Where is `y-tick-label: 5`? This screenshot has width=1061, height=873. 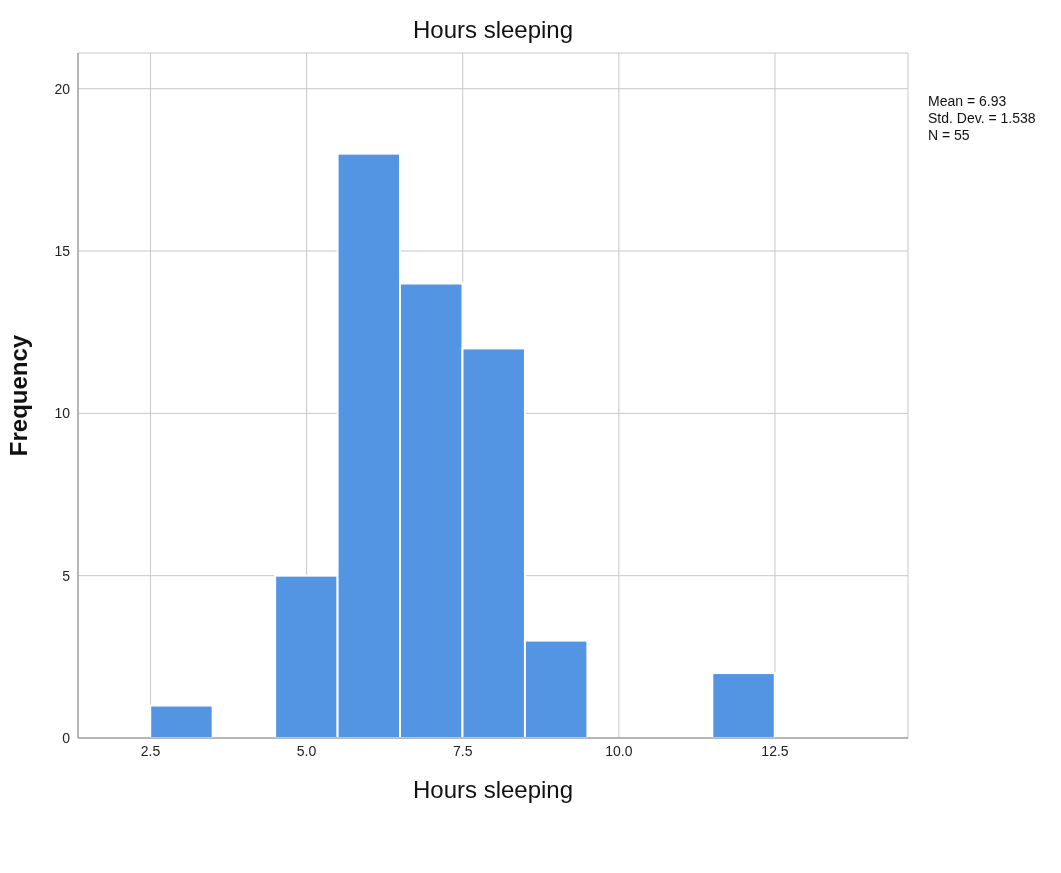
y-tick-label: 5 is located at coordinates (66, 575).